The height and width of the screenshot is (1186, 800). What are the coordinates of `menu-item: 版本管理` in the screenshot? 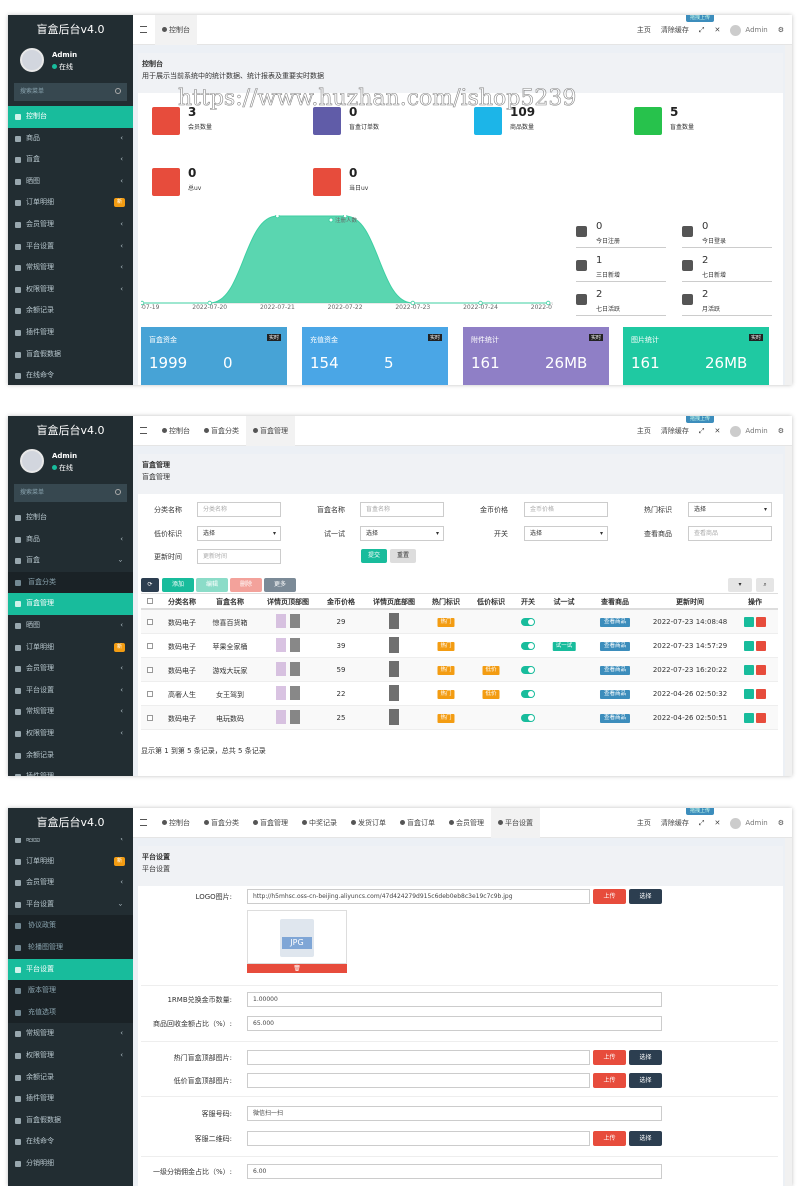 It's located at (70, 991).